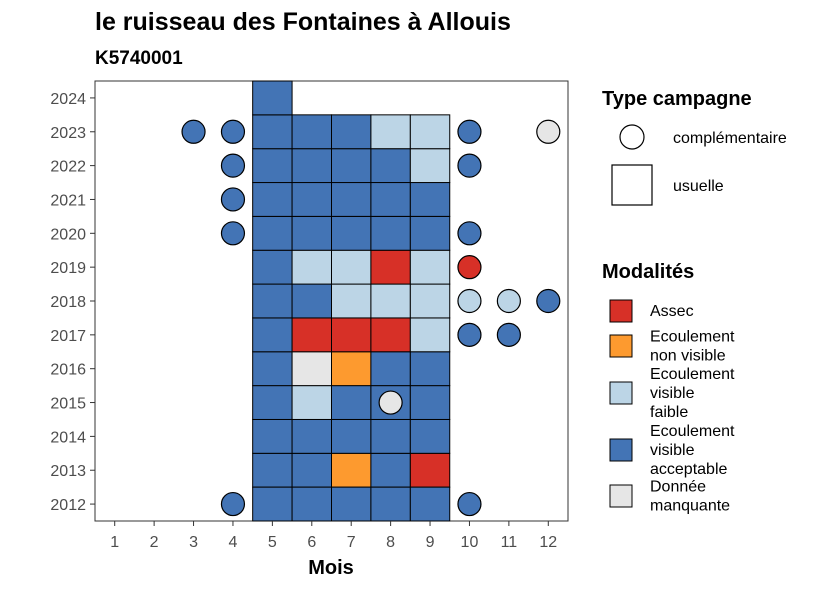 The image size is (826, 590). Describe the element at coordinates (68, 336) in the screenshot. I see `y-tick-label: 2017` at that location.